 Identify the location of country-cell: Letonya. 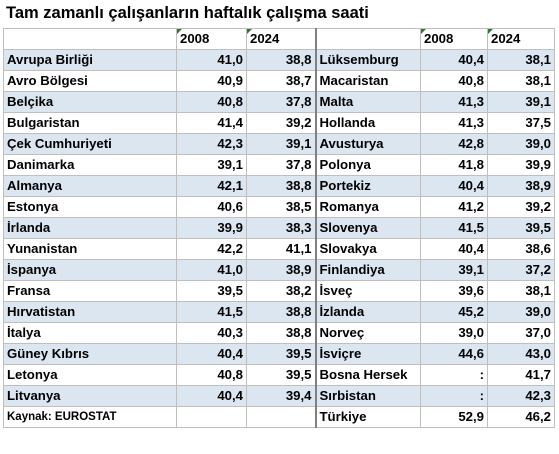
(90, 375).